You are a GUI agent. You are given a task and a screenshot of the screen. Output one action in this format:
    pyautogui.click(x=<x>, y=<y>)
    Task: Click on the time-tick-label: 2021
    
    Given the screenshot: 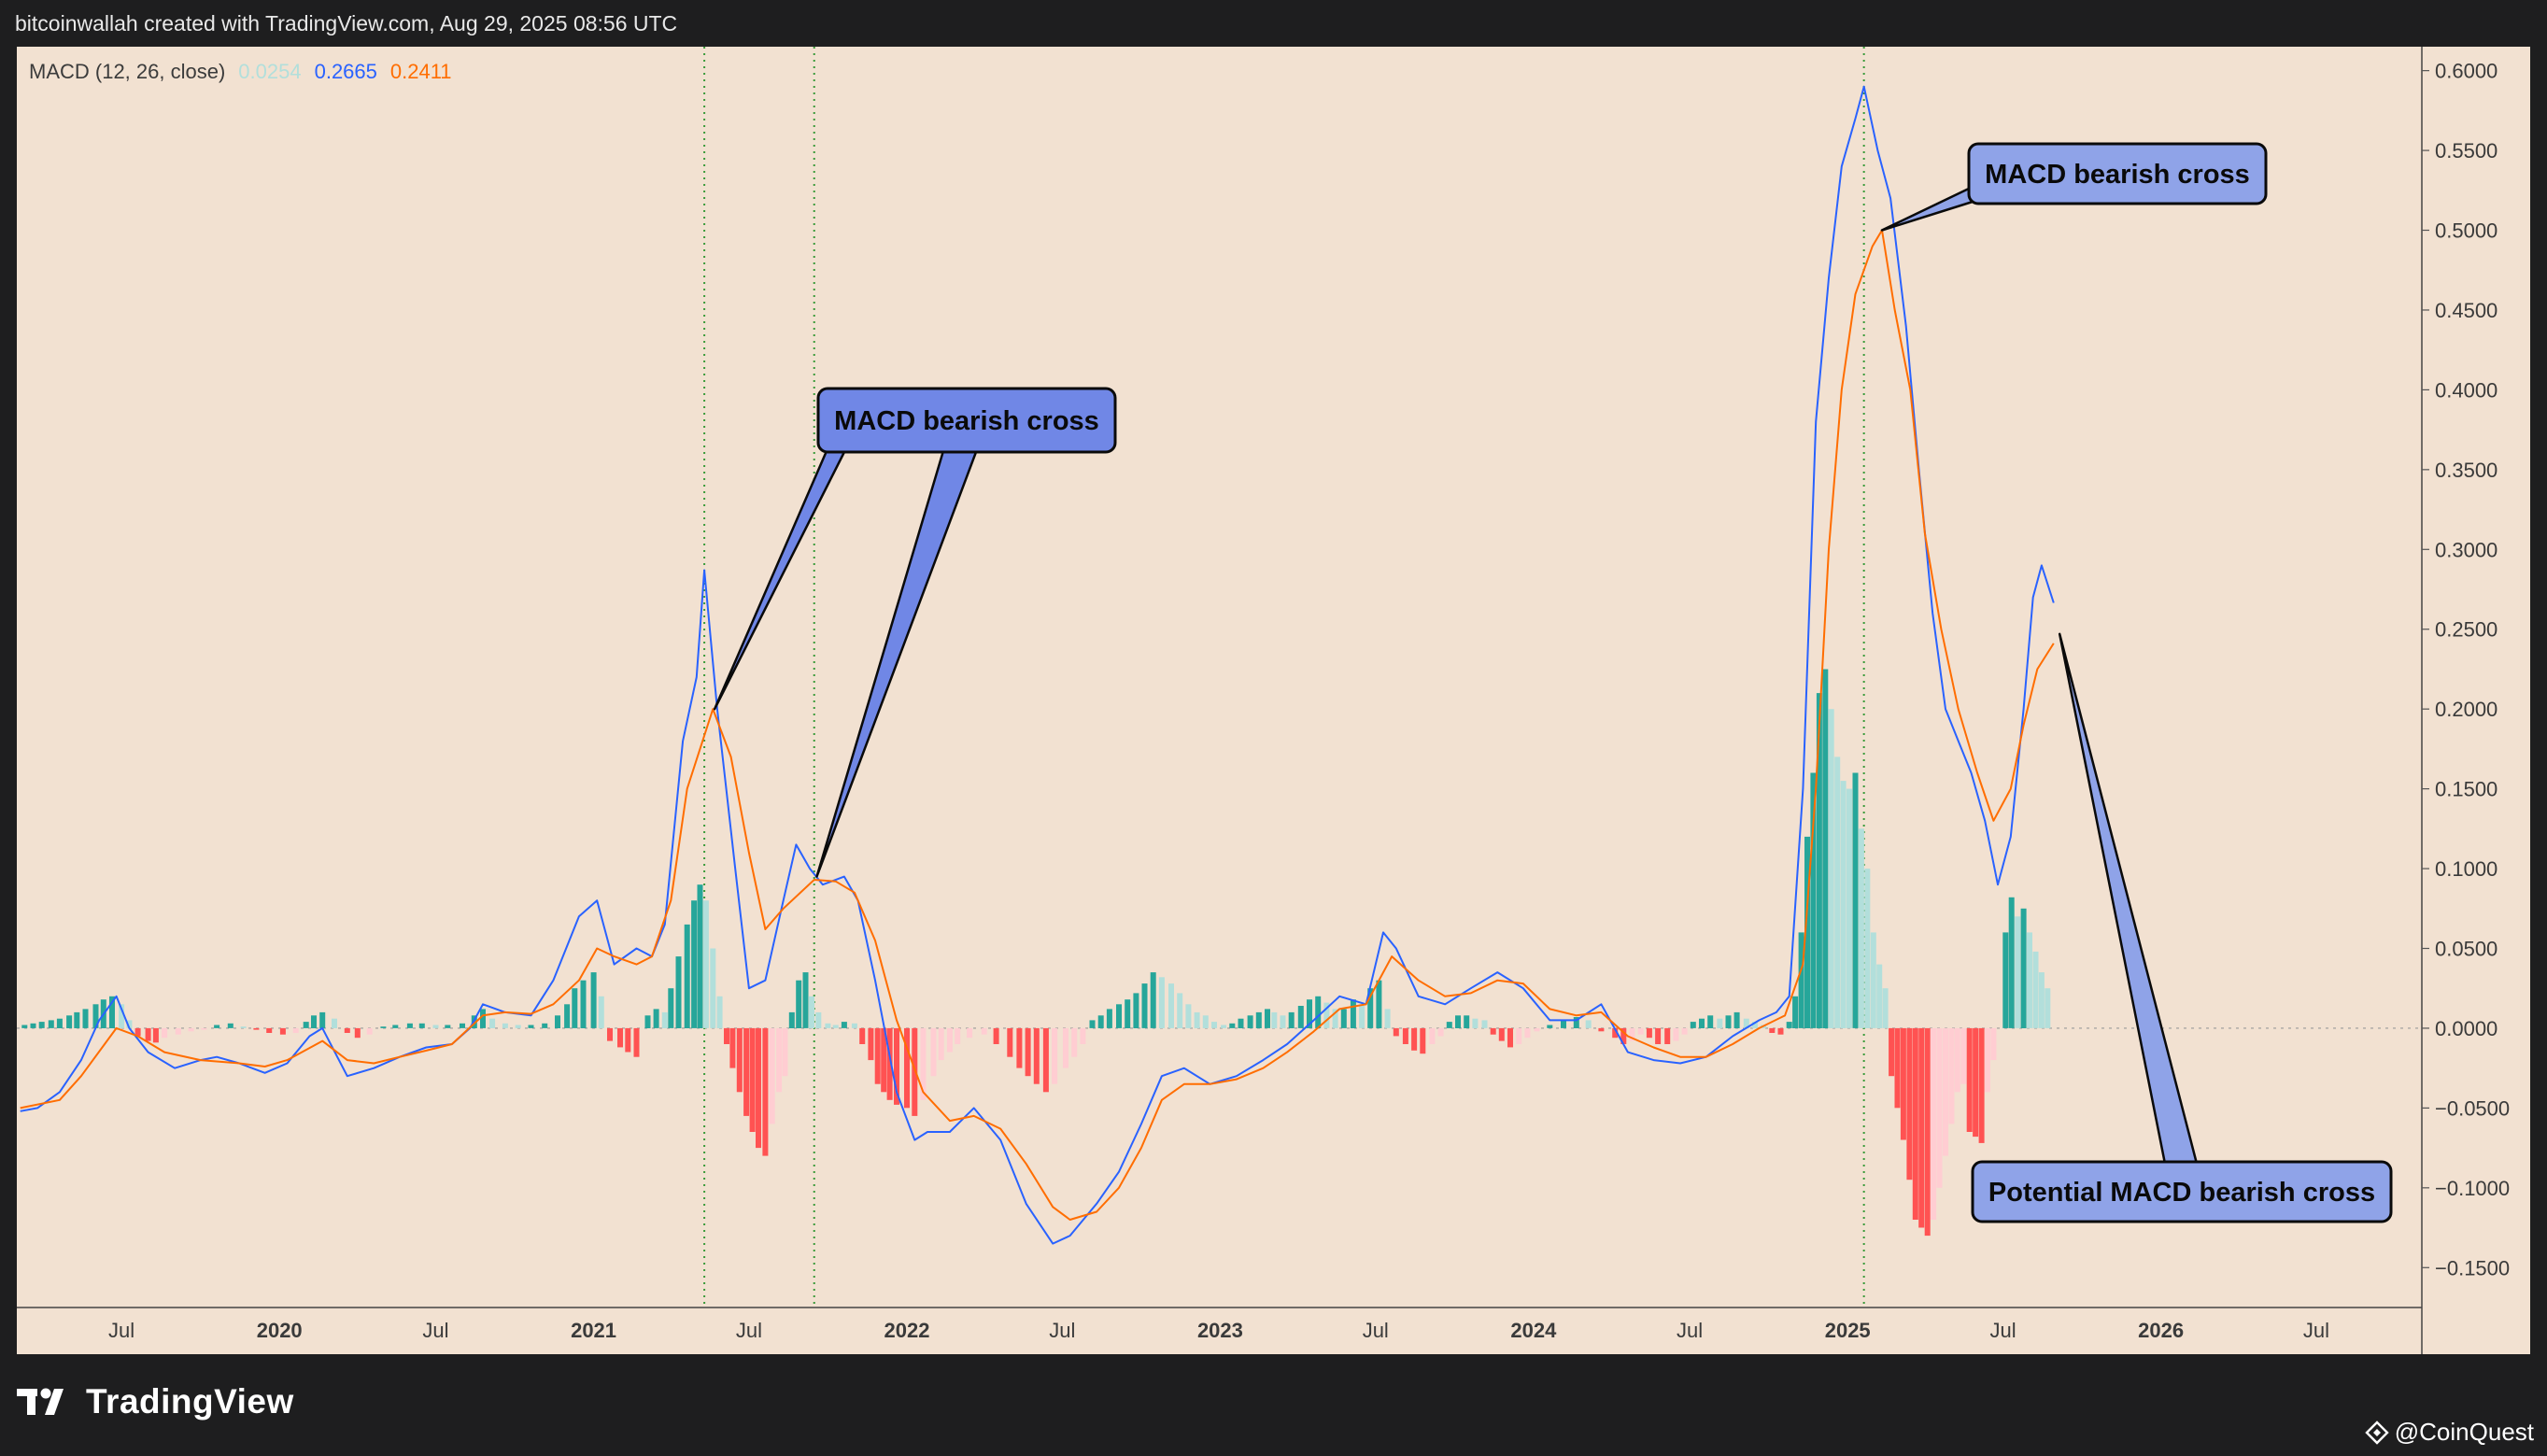 What is the action you would take?
    pyautogui.click(x=593, y=1330)
    